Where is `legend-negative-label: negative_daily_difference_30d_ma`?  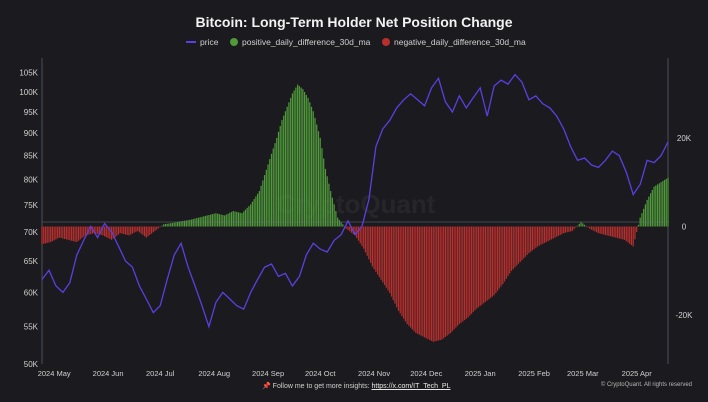 legend-negative-label: negative_daily_difference_30d_ma is located at coordinates (460, 42).